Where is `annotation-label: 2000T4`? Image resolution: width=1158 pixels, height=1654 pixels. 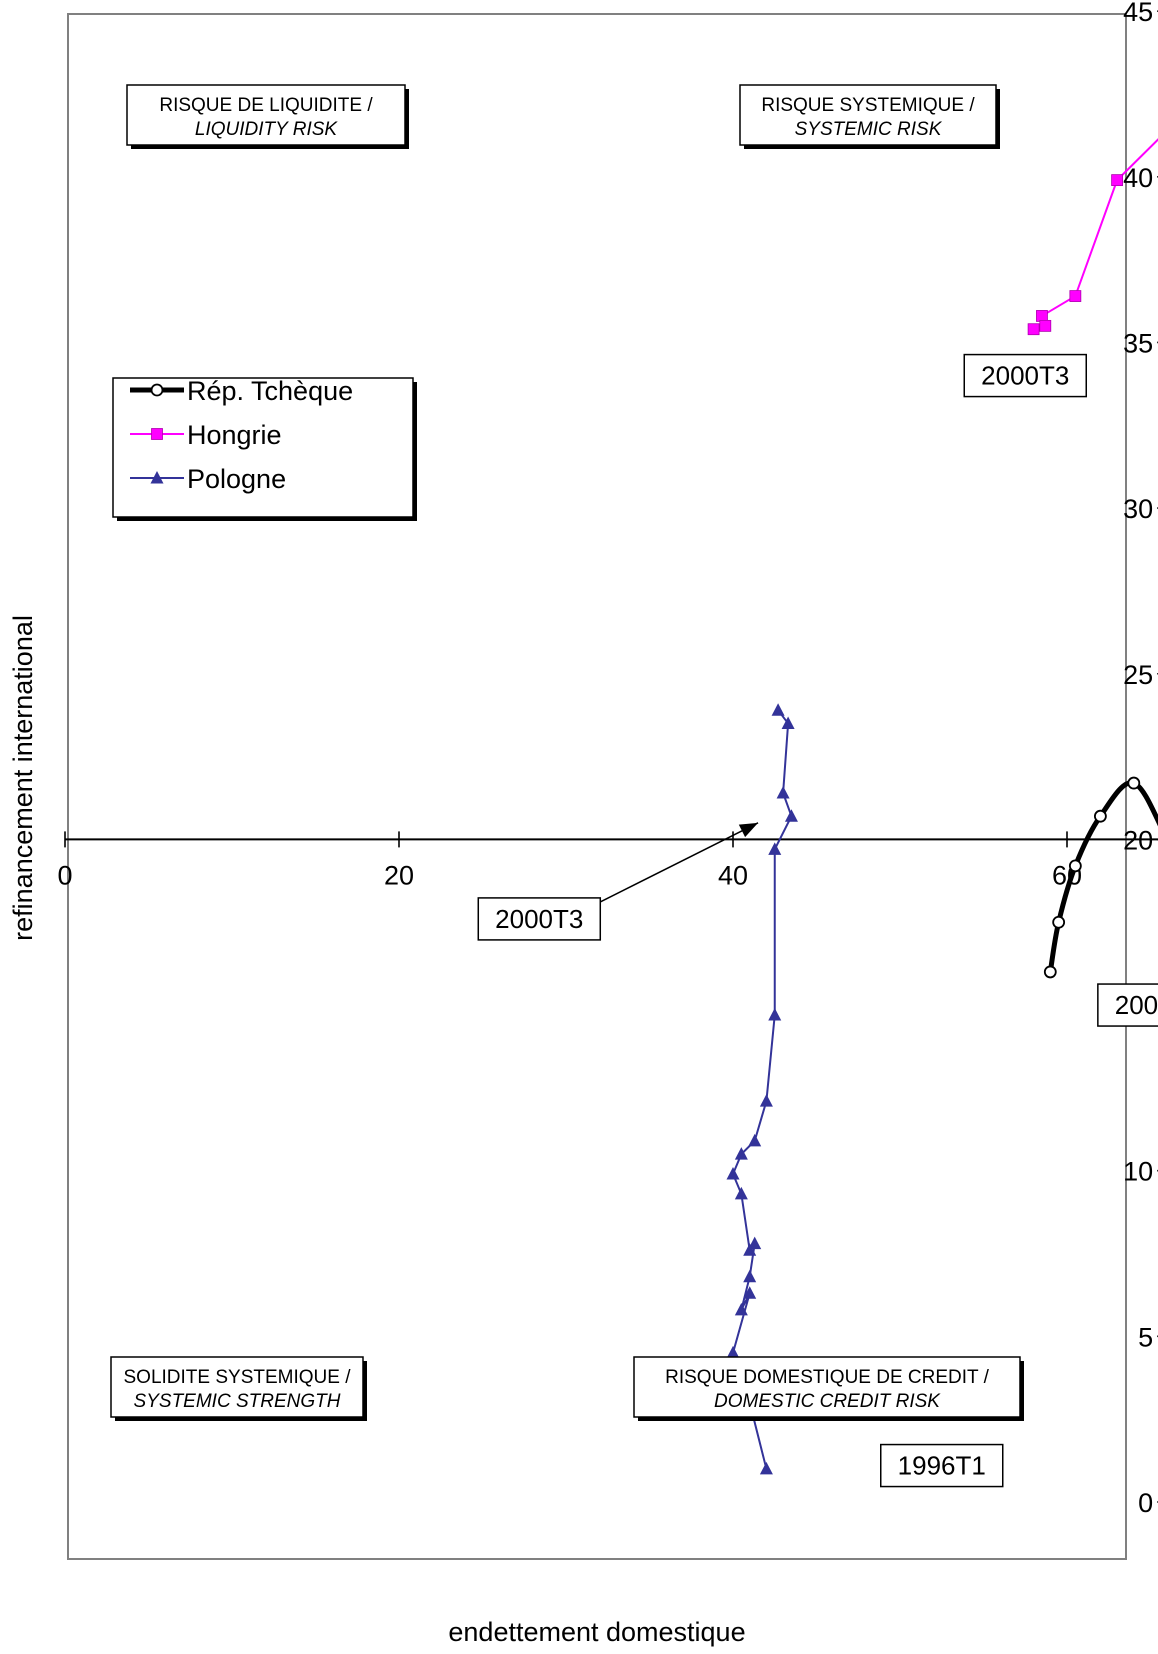
annotation-label: 2000T4 is located at coordinates (1136, 1005).